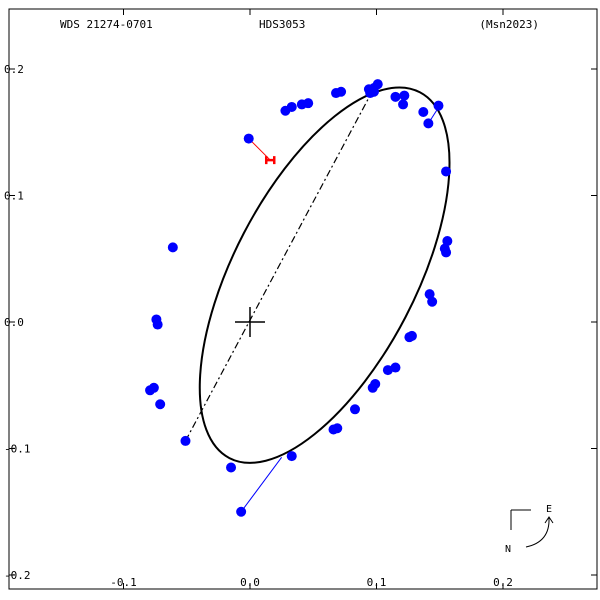 This screenshot has height=600, width=600. Describe the element at coordinates (549, 509) in the screenshot. I see `compass-east-label: E` at that location.